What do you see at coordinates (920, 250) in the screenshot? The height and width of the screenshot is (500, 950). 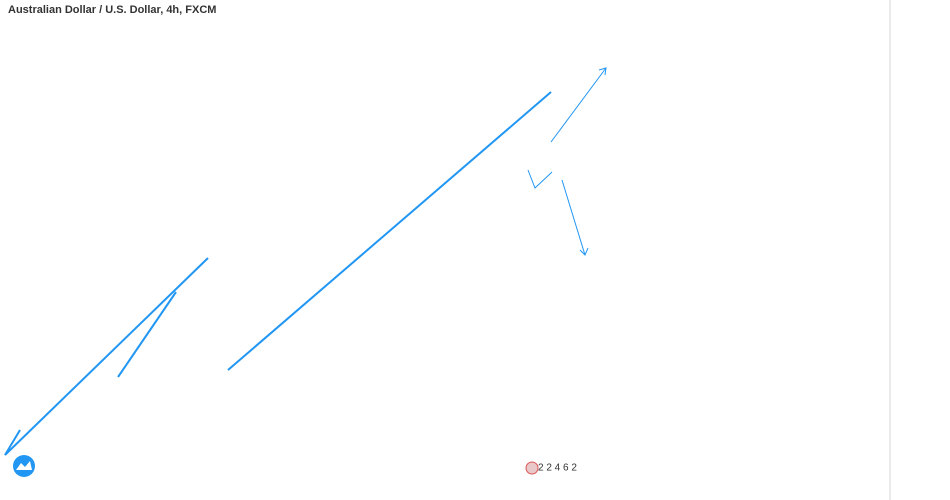 I see `price-axis` at bounding box center [920, 250].